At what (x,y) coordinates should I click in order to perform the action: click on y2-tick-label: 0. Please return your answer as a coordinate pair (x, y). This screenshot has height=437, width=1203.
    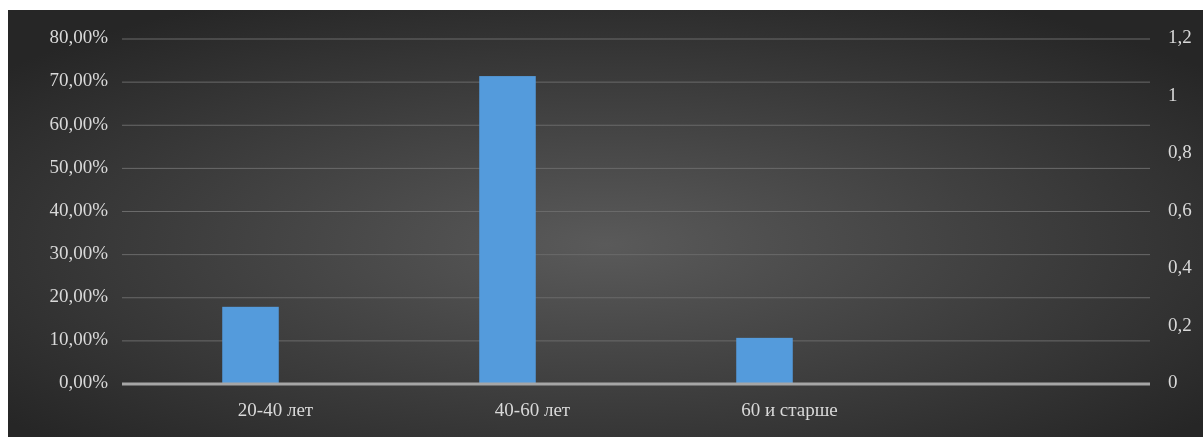
    Looking at the image, I should click on (1173, 382).